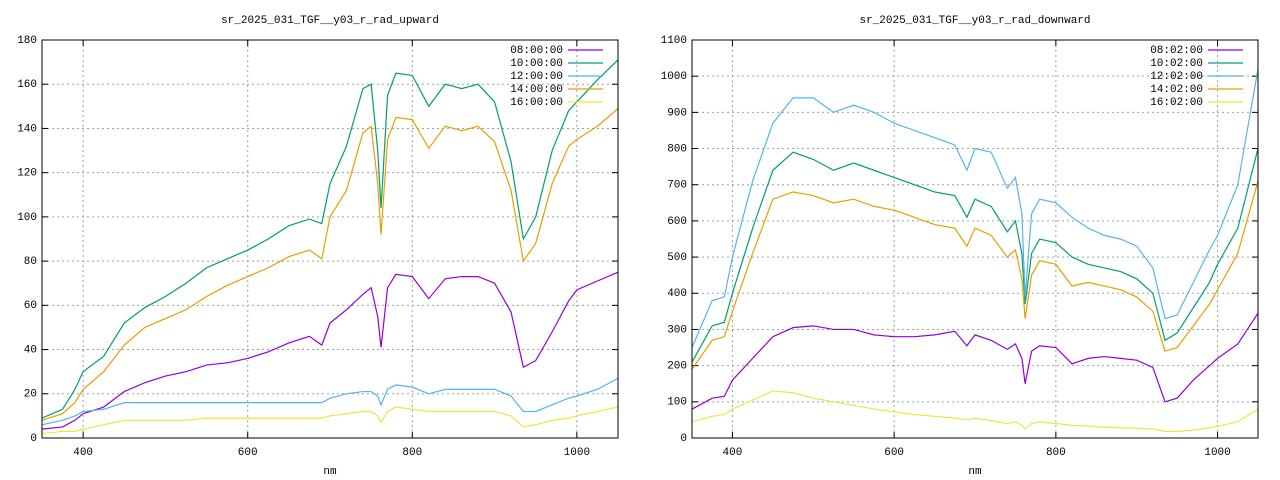 The height and width of the screenshot is (480, 1280). Describe the element at coordinates (536, 77) in the screenshot. I see `legend-label: 12:00:00` at that location.